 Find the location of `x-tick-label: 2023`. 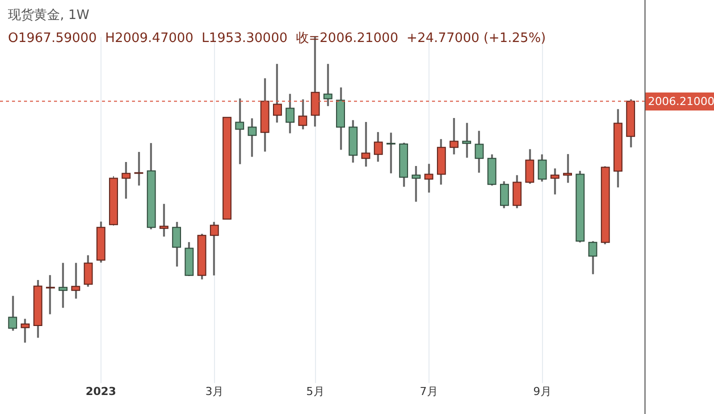

x-tick-label: 2023 is located at coordinates (101, 391).